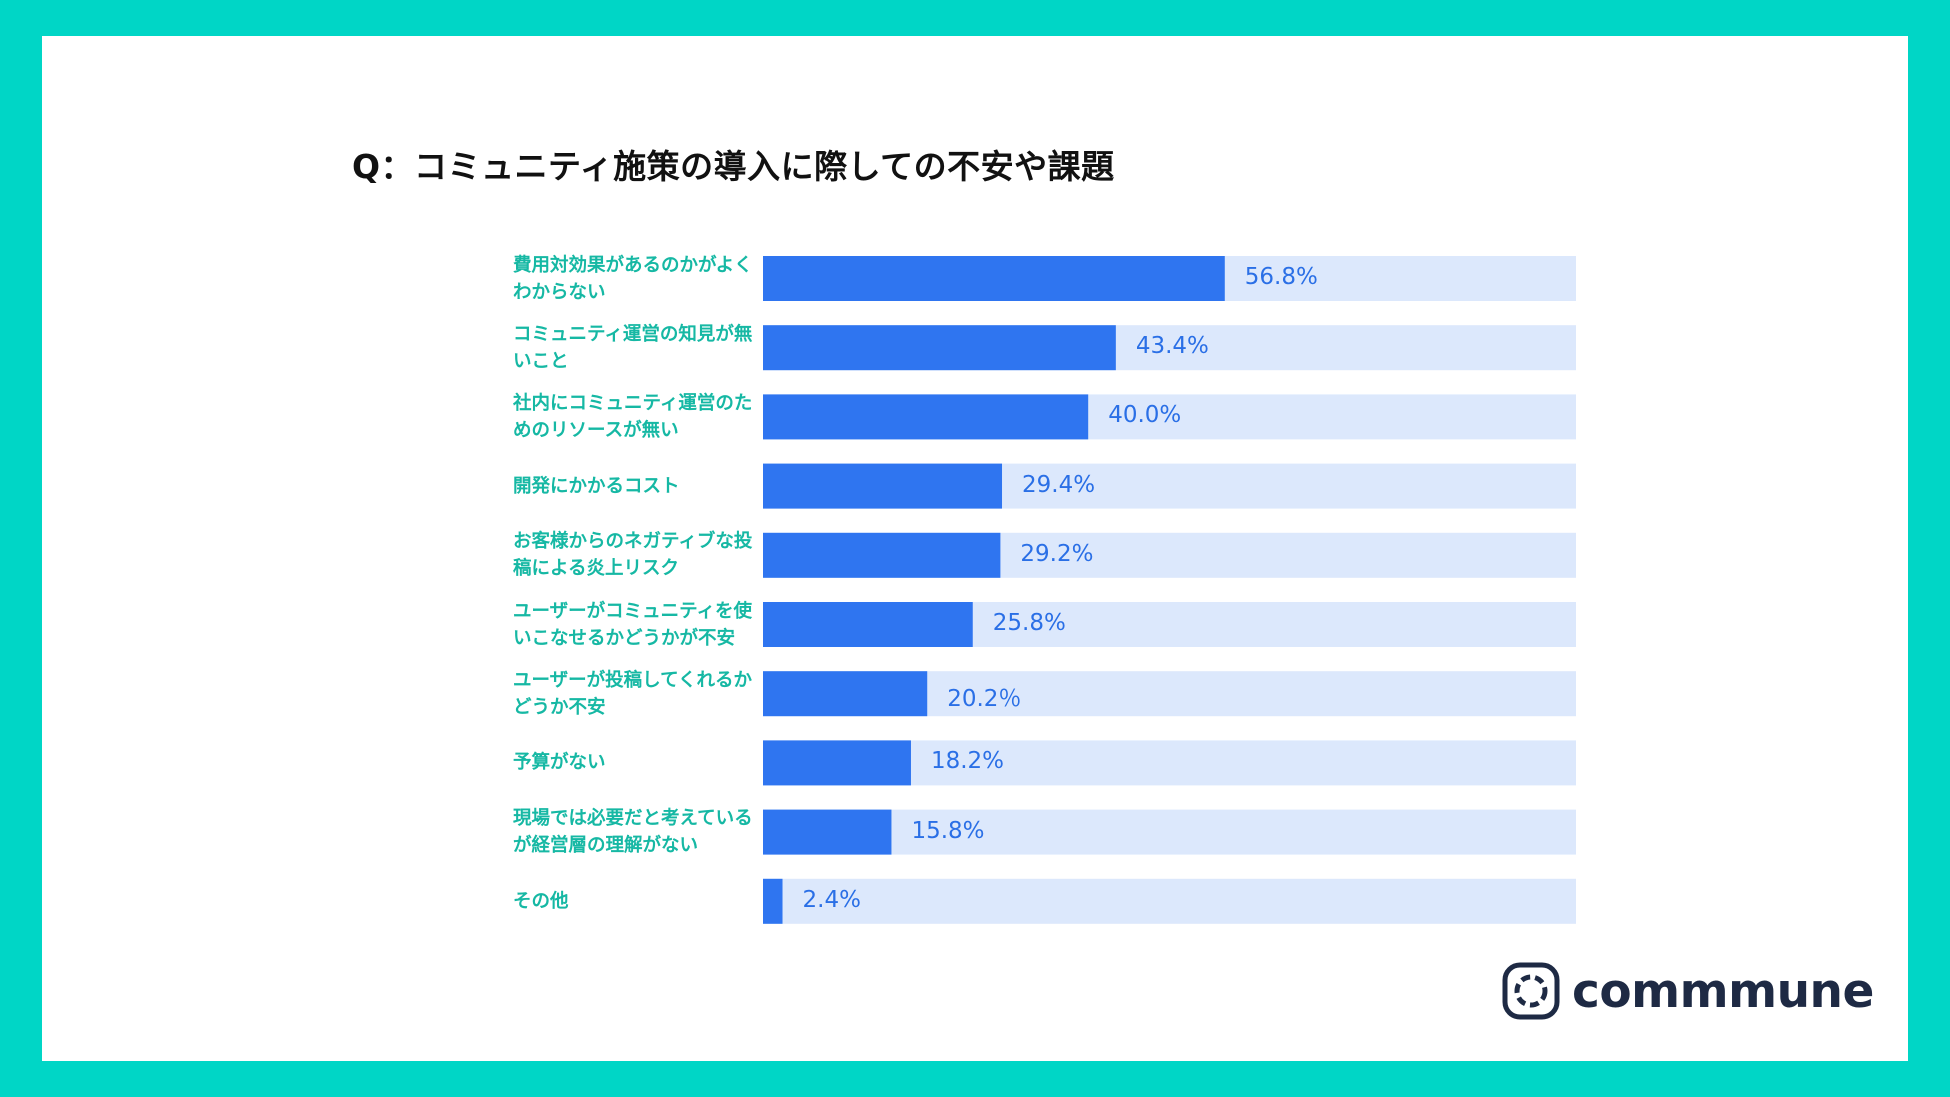  Describe the element at coordinates (633, 624) in the screenshot. I see `category-label: ユーザーがコミュニティを使いこなせるかどうかが不安` at that location.